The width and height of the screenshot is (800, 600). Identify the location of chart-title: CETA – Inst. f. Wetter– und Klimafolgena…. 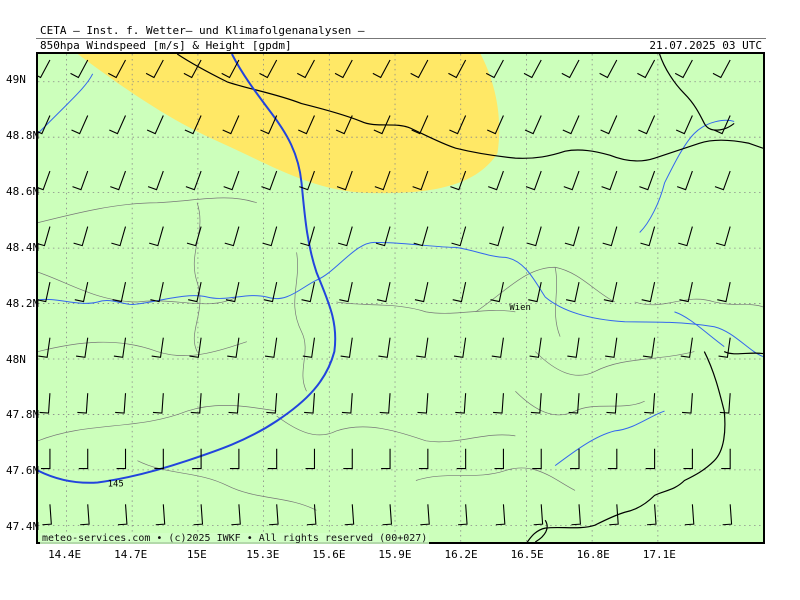
(202, 30).